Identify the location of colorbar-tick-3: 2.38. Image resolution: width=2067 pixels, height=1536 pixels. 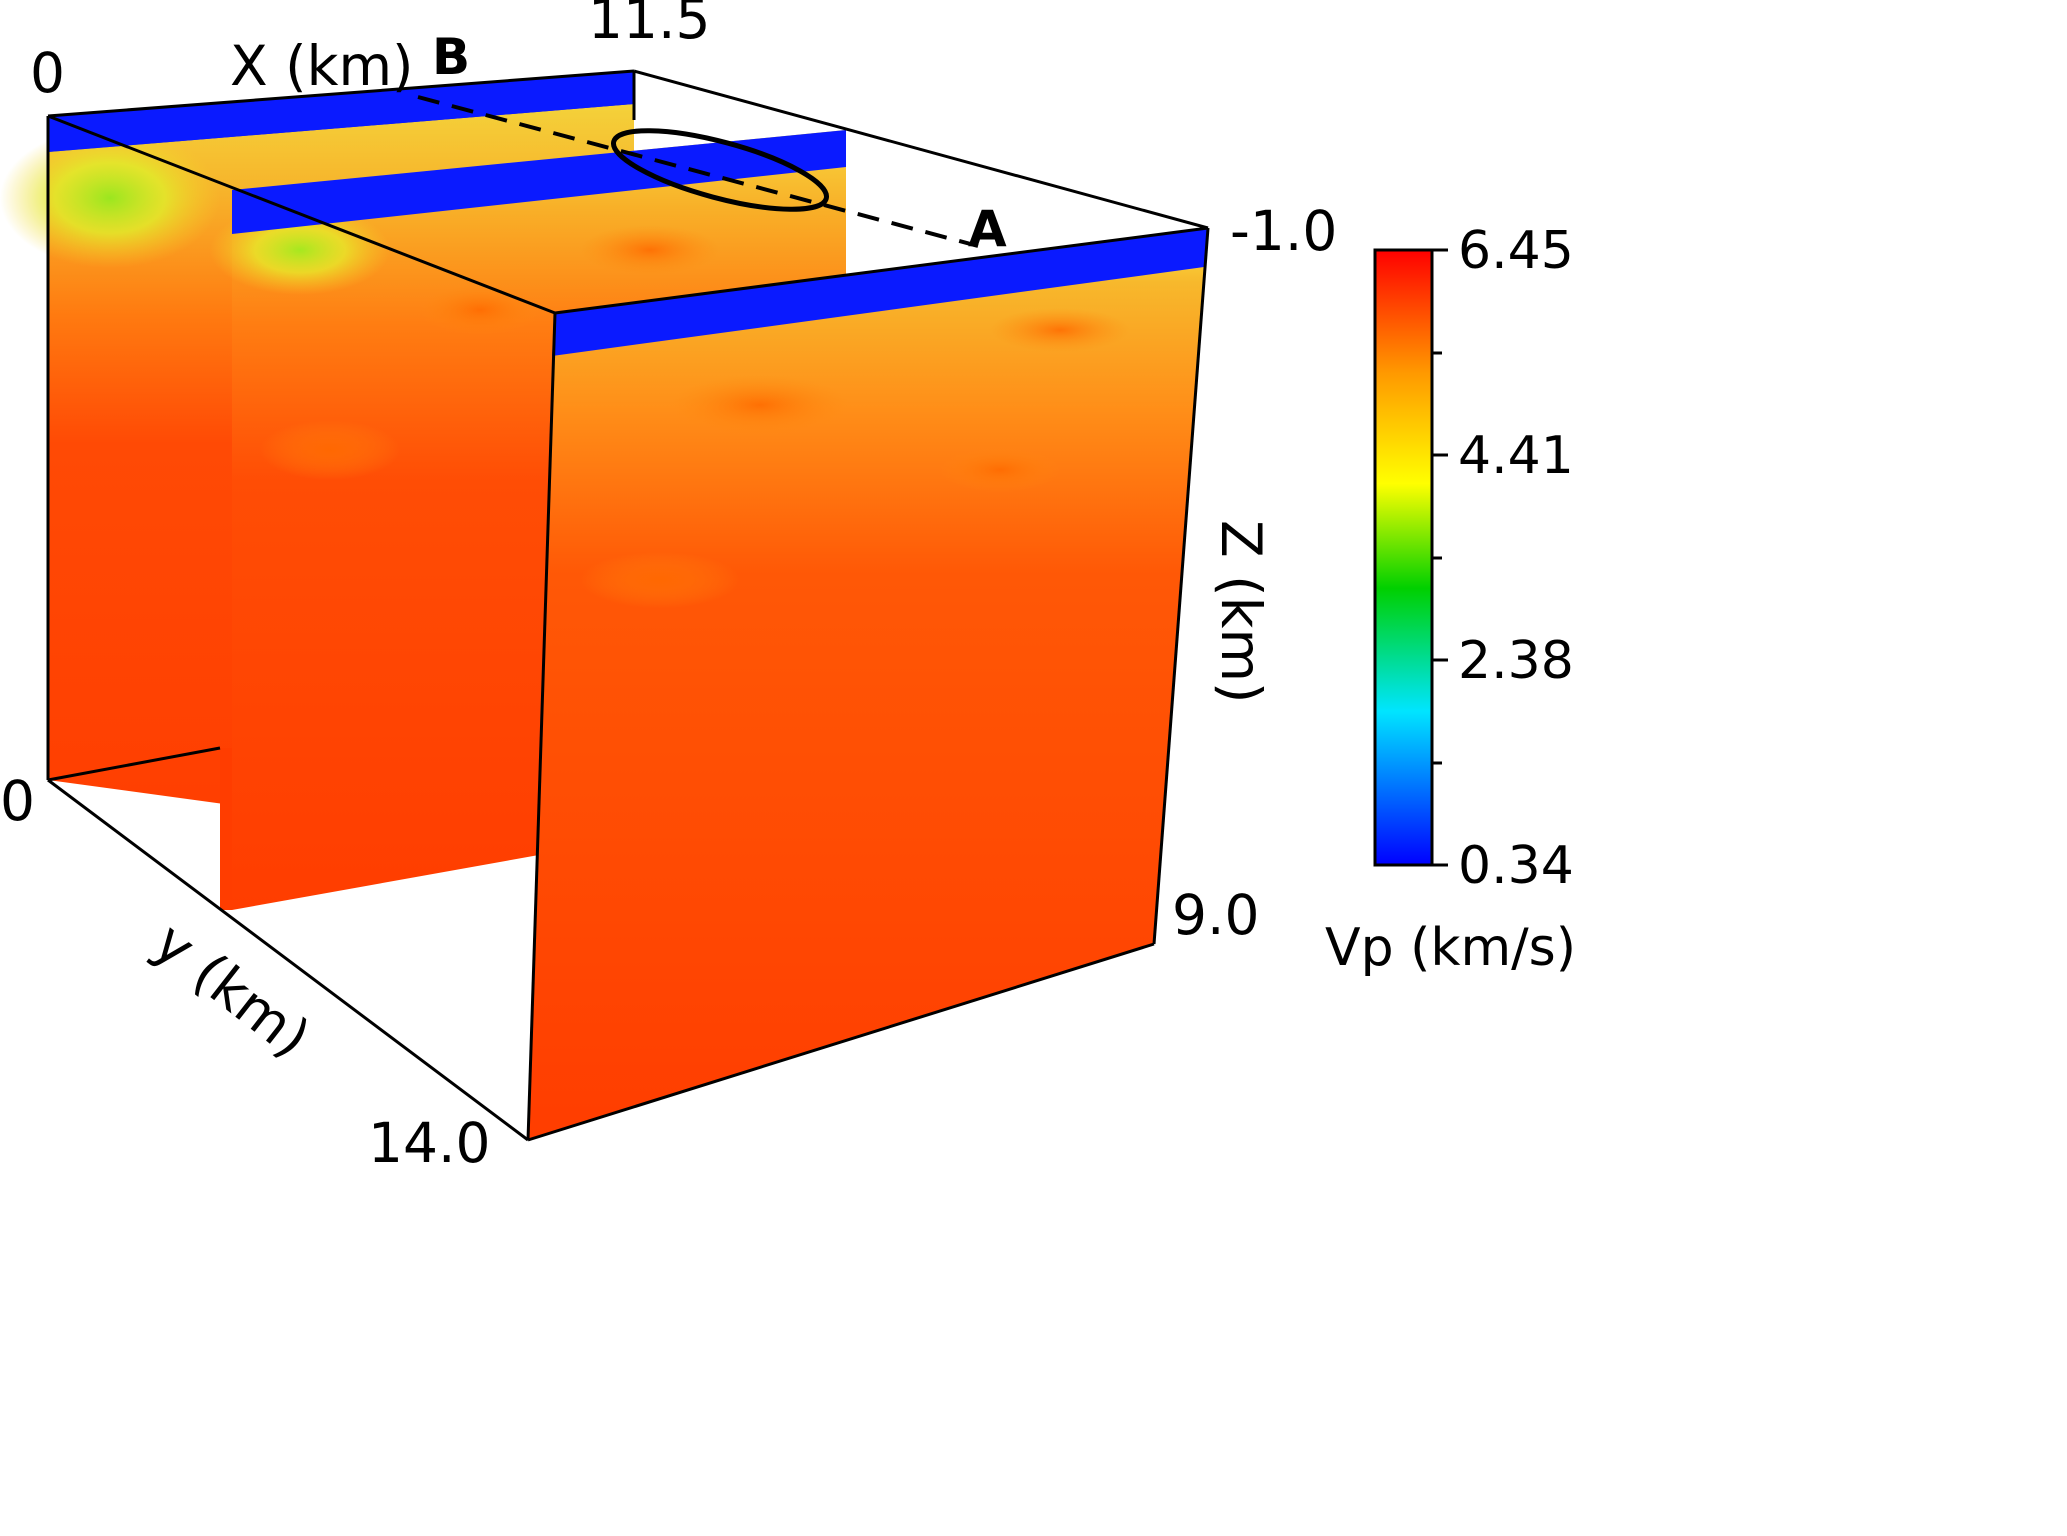
(1516, 661).